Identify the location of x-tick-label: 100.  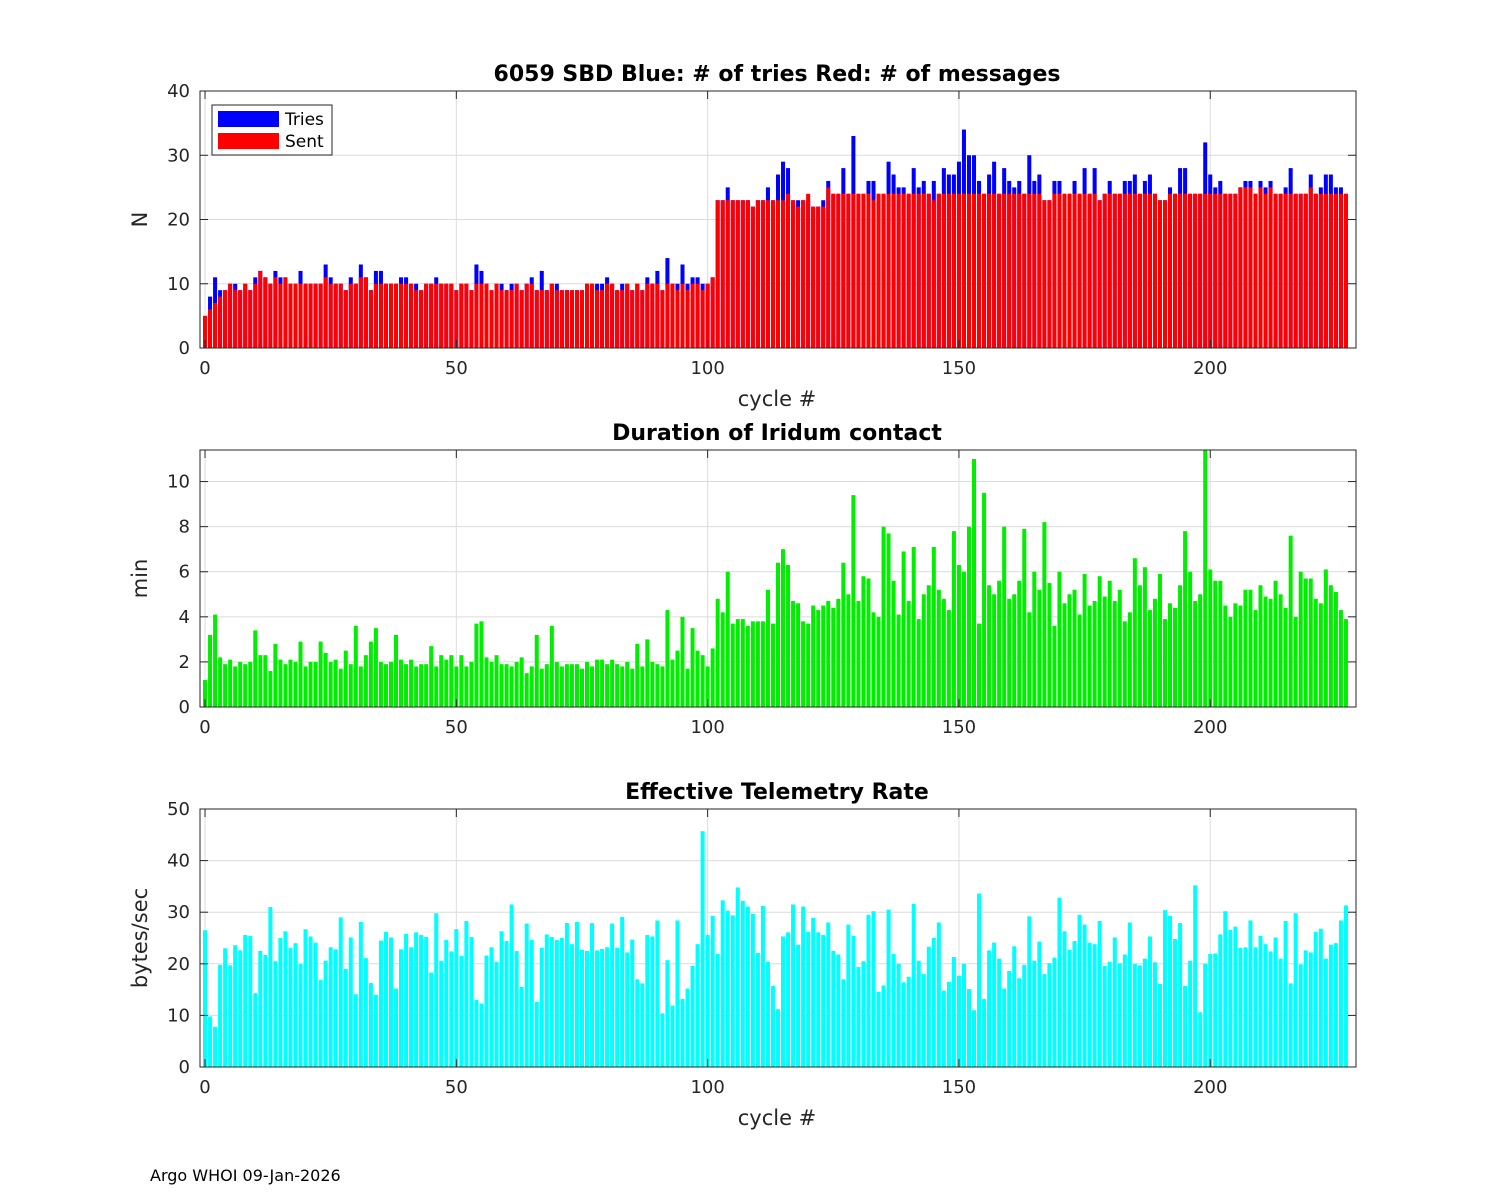
(707, 1087).